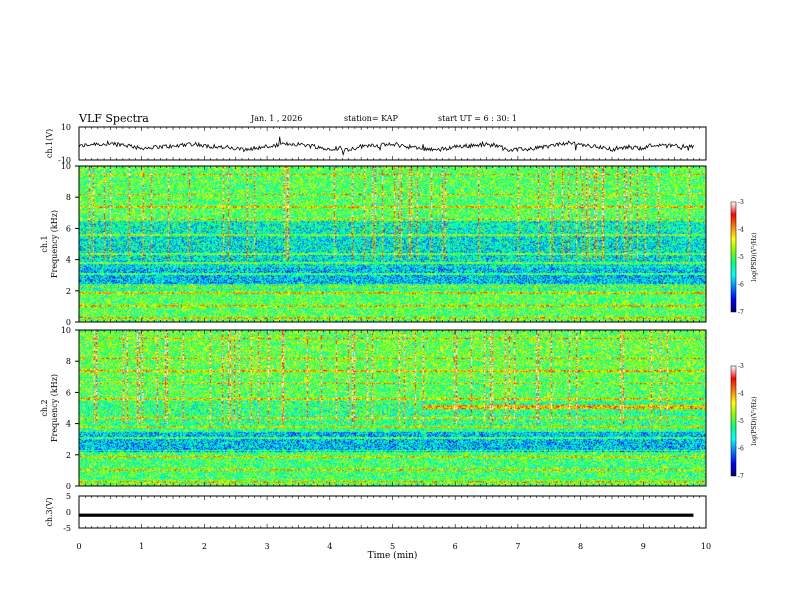 The image size is (792, 612). I want to click on x-axis-label: Time (min), so click(393, 555).